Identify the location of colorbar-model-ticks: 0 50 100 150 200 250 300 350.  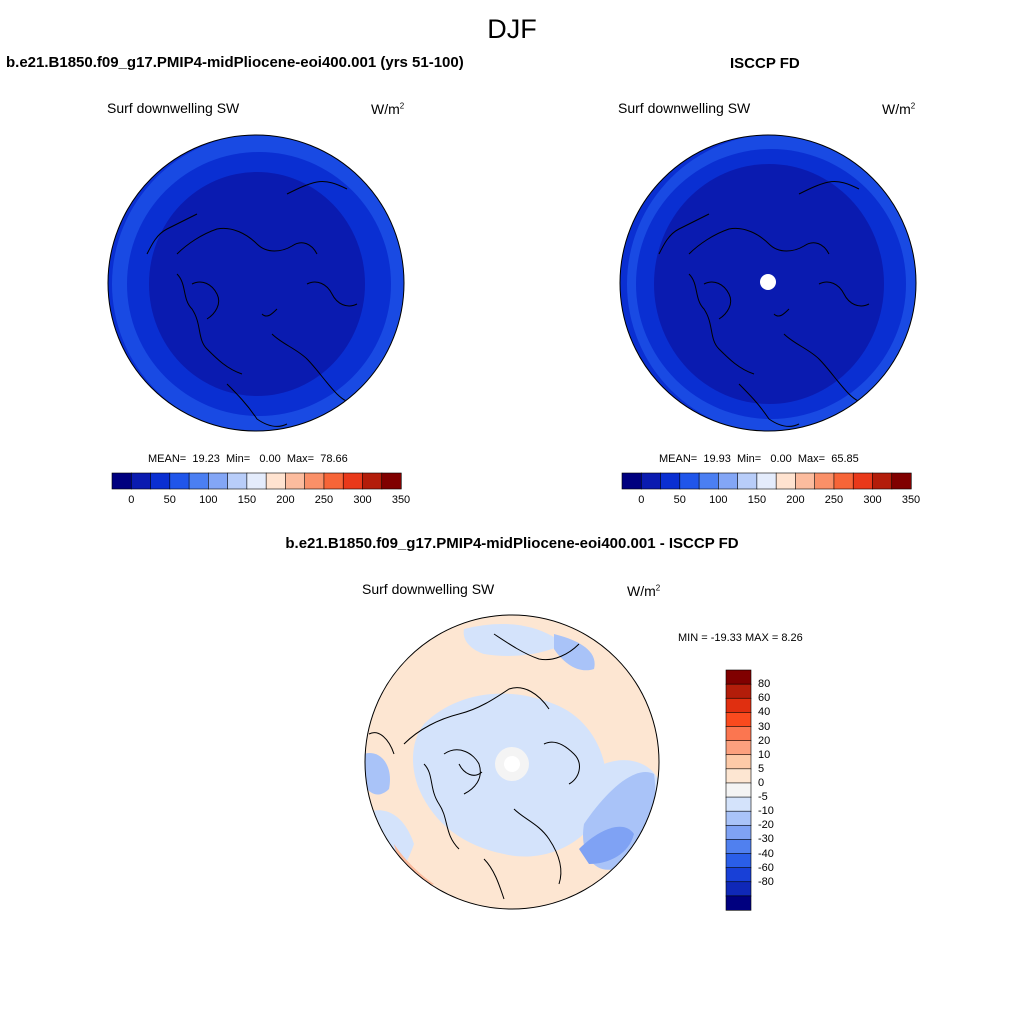
(261, 501).